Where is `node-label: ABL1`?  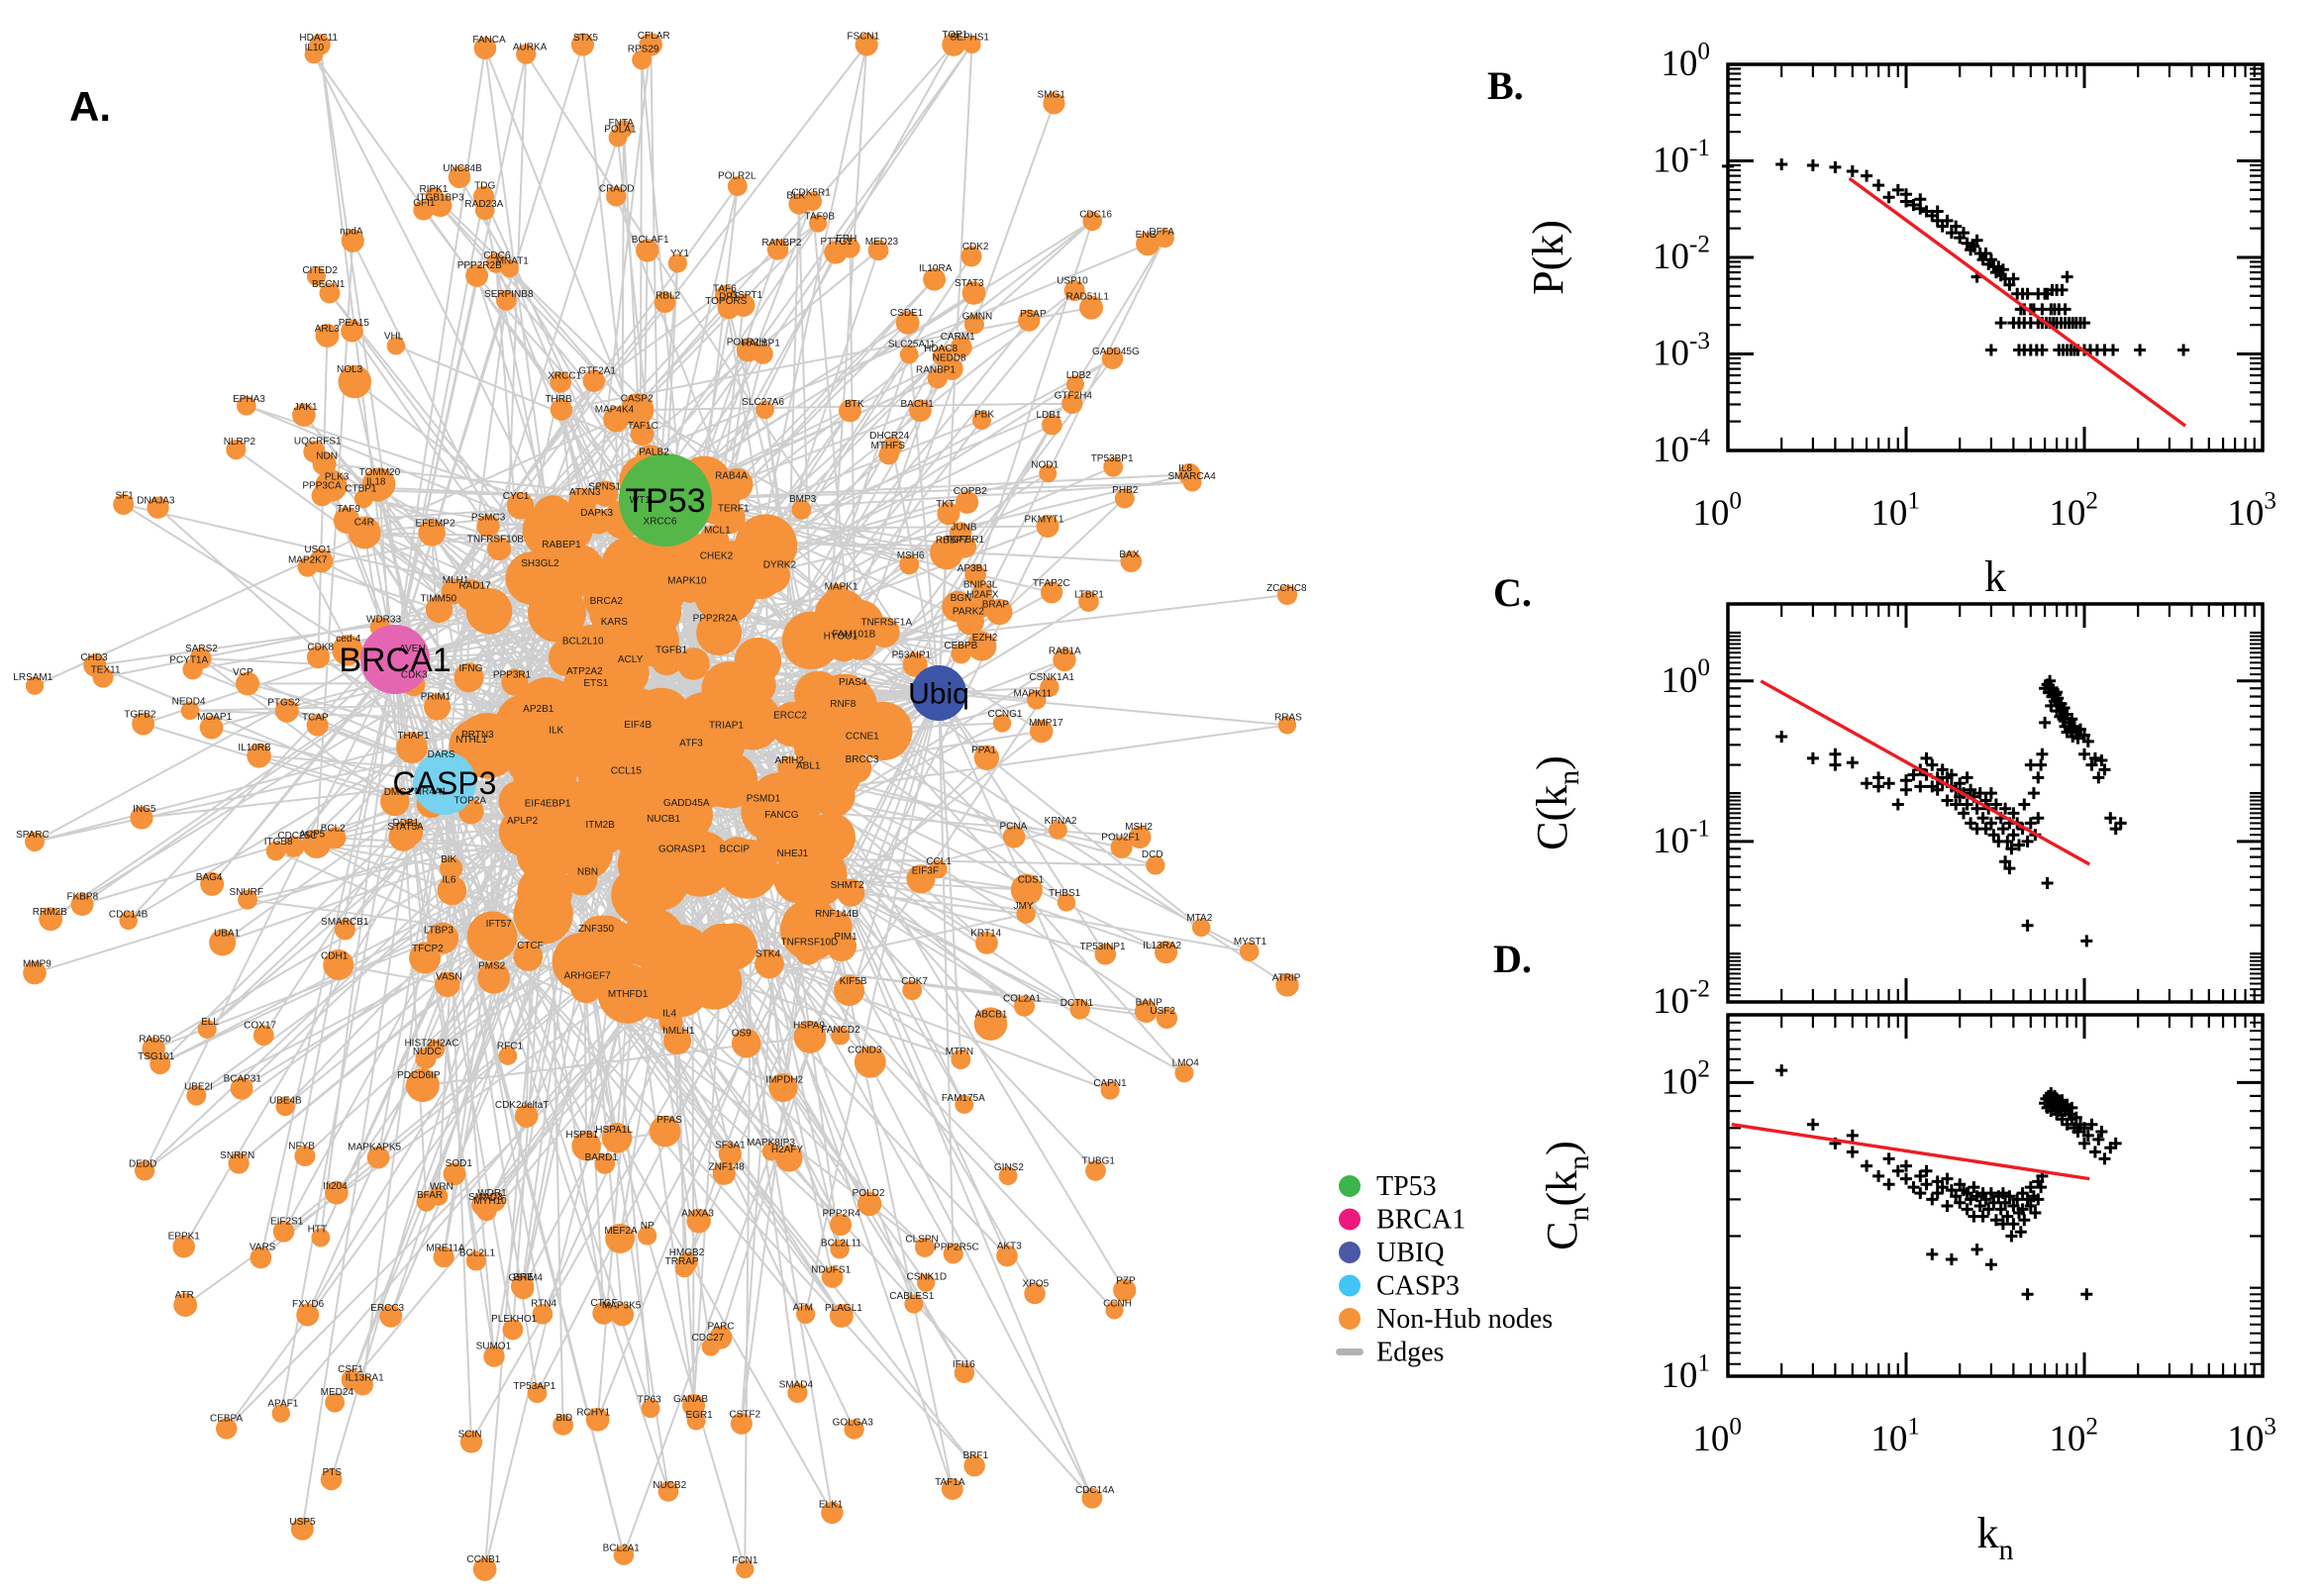 node-label: ABL1 is located at coordinates (808, 765).